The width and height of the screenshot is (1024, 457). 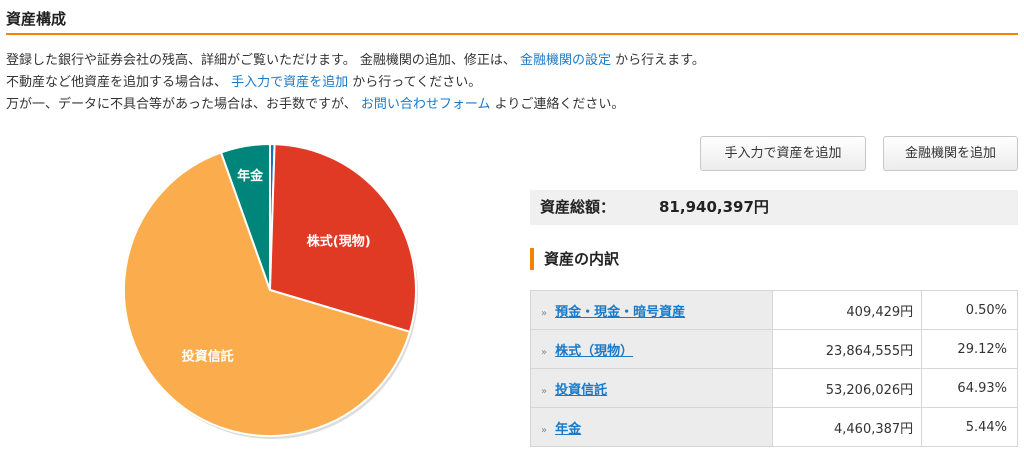 What do you see at coordinates (950, 153) in the screenshot?
I see `add-institution-button: 金融機関を追加` at bounding box center [950, 153].